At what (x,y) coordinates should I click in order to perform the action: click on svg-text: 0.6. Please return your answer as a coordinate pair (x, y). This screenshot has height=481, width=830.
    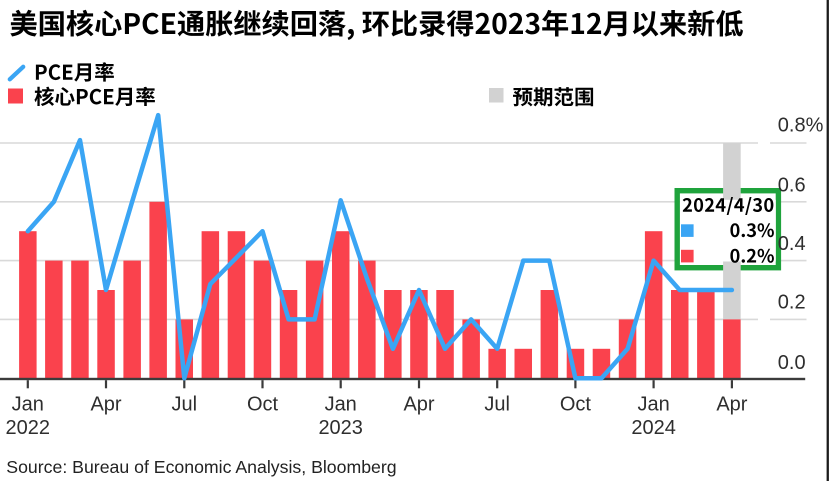
    Looking at the image, I should click on (792, 185).